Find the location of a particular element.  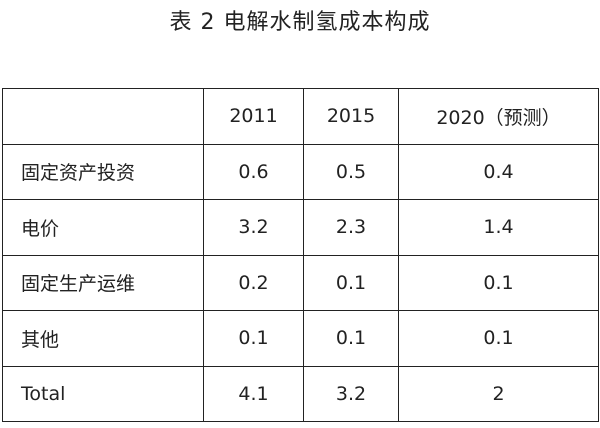

data-row: 其他 0.1 0.1 0.1 is located at coordinates (300, 338).